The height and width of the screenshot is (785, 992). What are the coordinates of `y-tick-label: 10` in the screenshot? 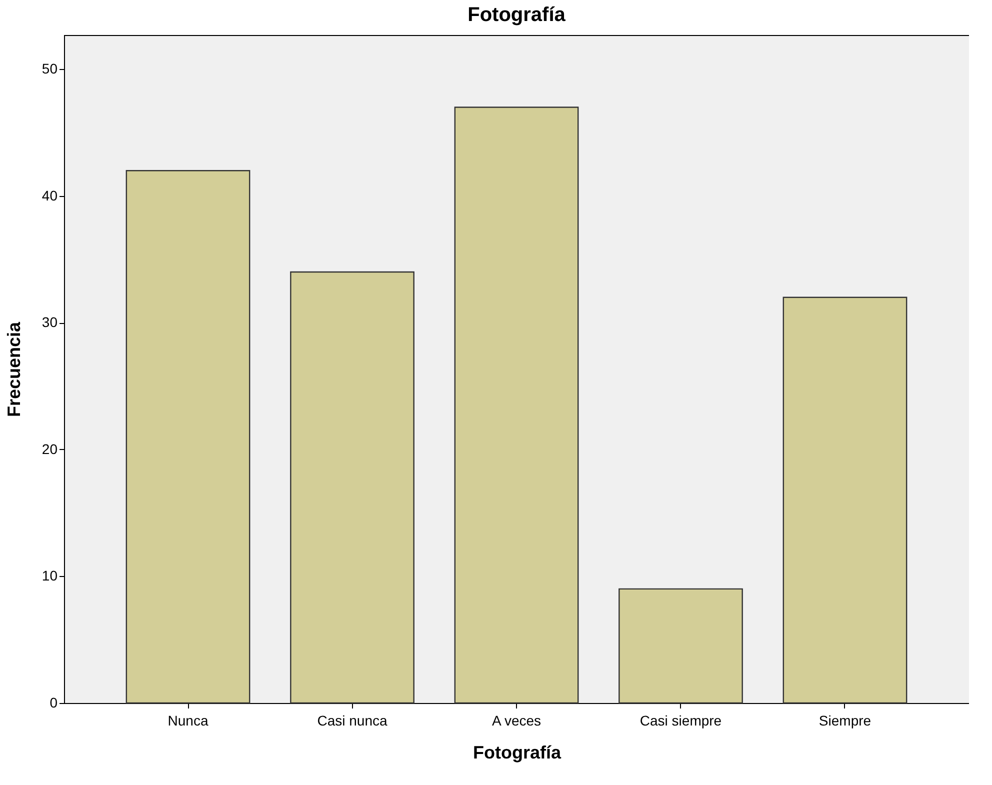 It's located at (50, 576).